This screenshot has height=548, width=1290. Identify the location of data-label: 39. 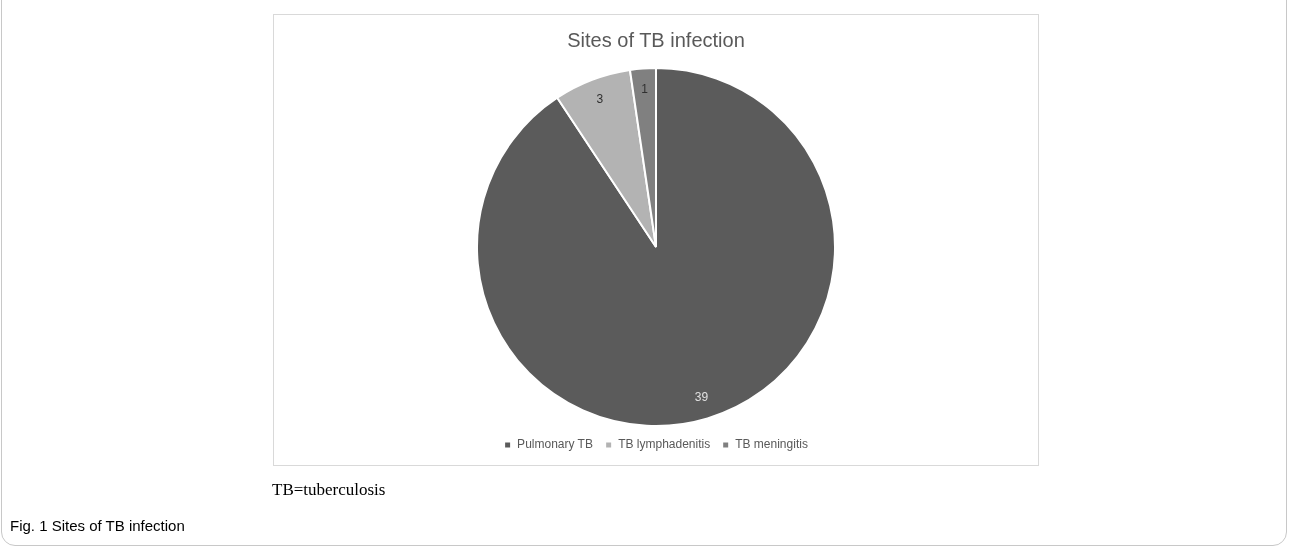
(701, 397).